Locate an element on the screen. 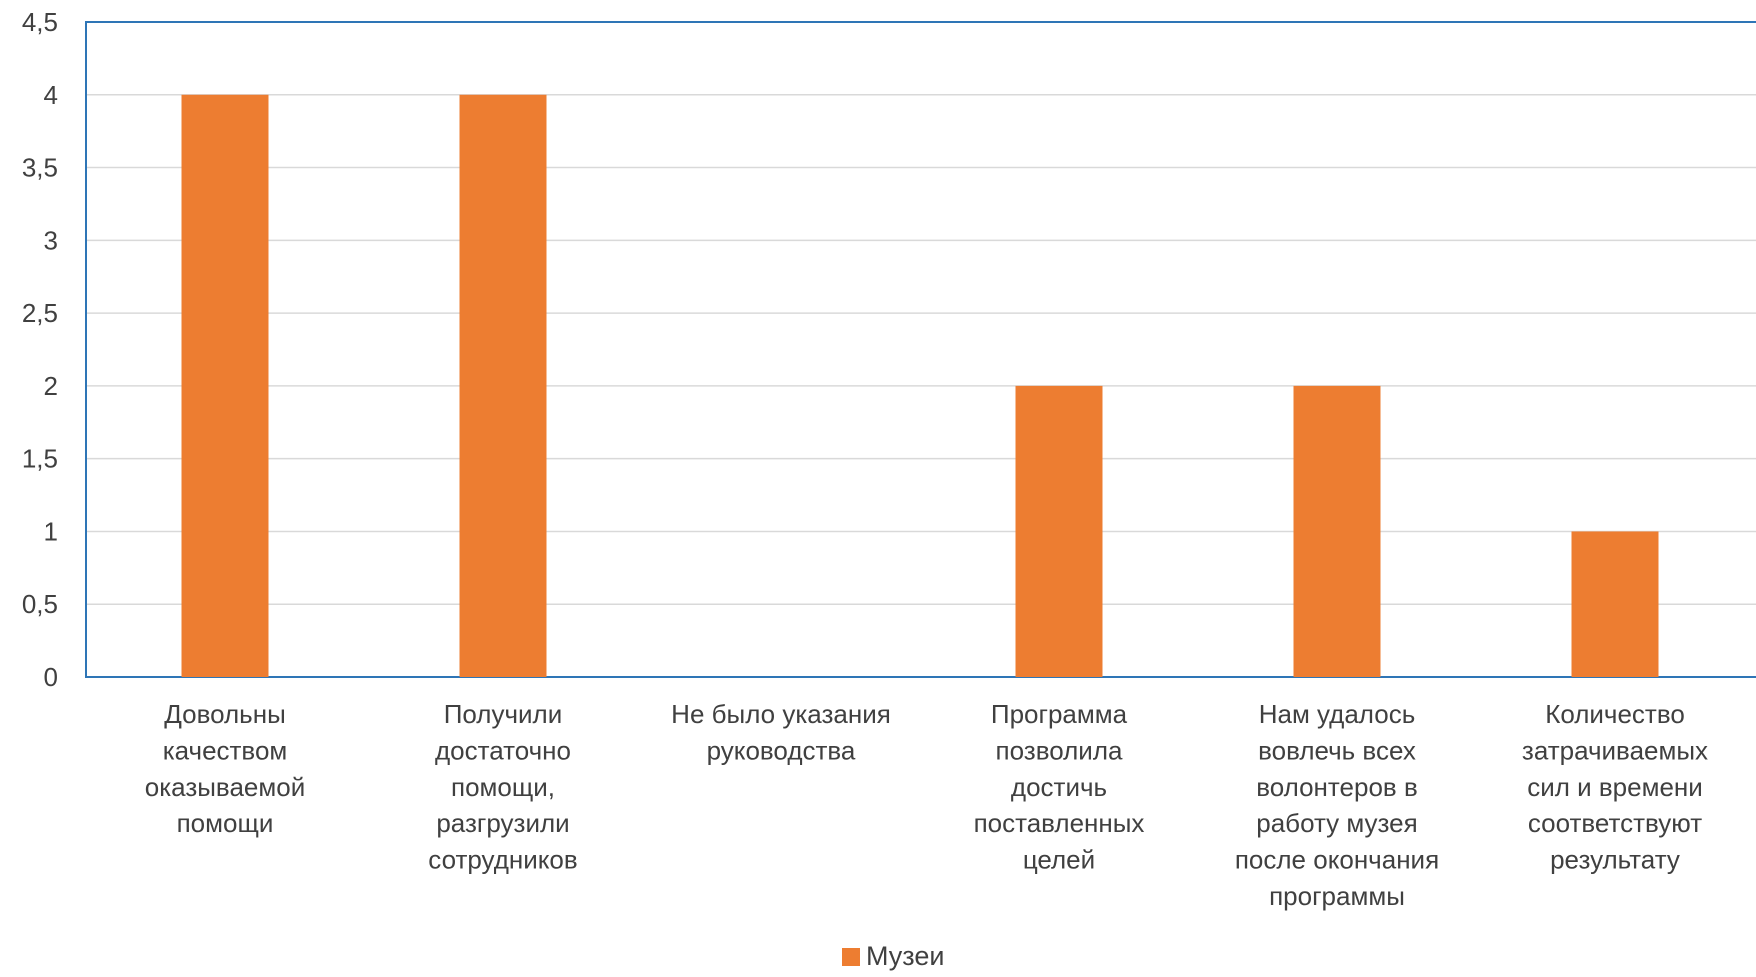 This screenshot has width=1756, height=977. category-label-line: целей is located at coordinates (1059, 860).